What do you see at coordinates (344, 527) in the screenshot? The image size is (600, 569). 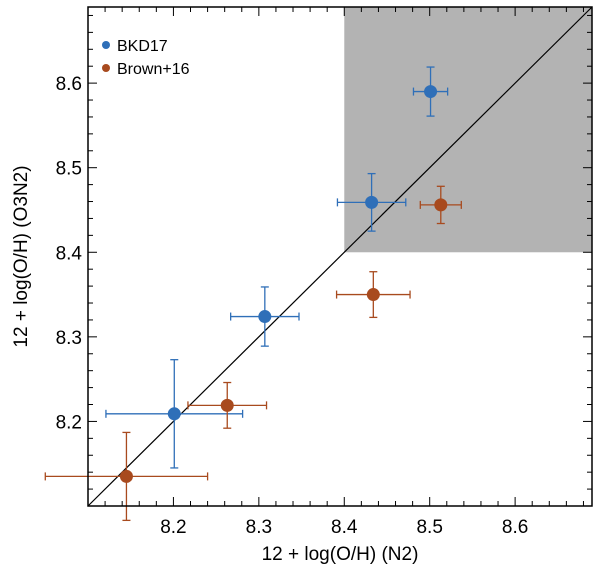 I see `x-tick-label: 8.4` at bounding box center [344, 527].